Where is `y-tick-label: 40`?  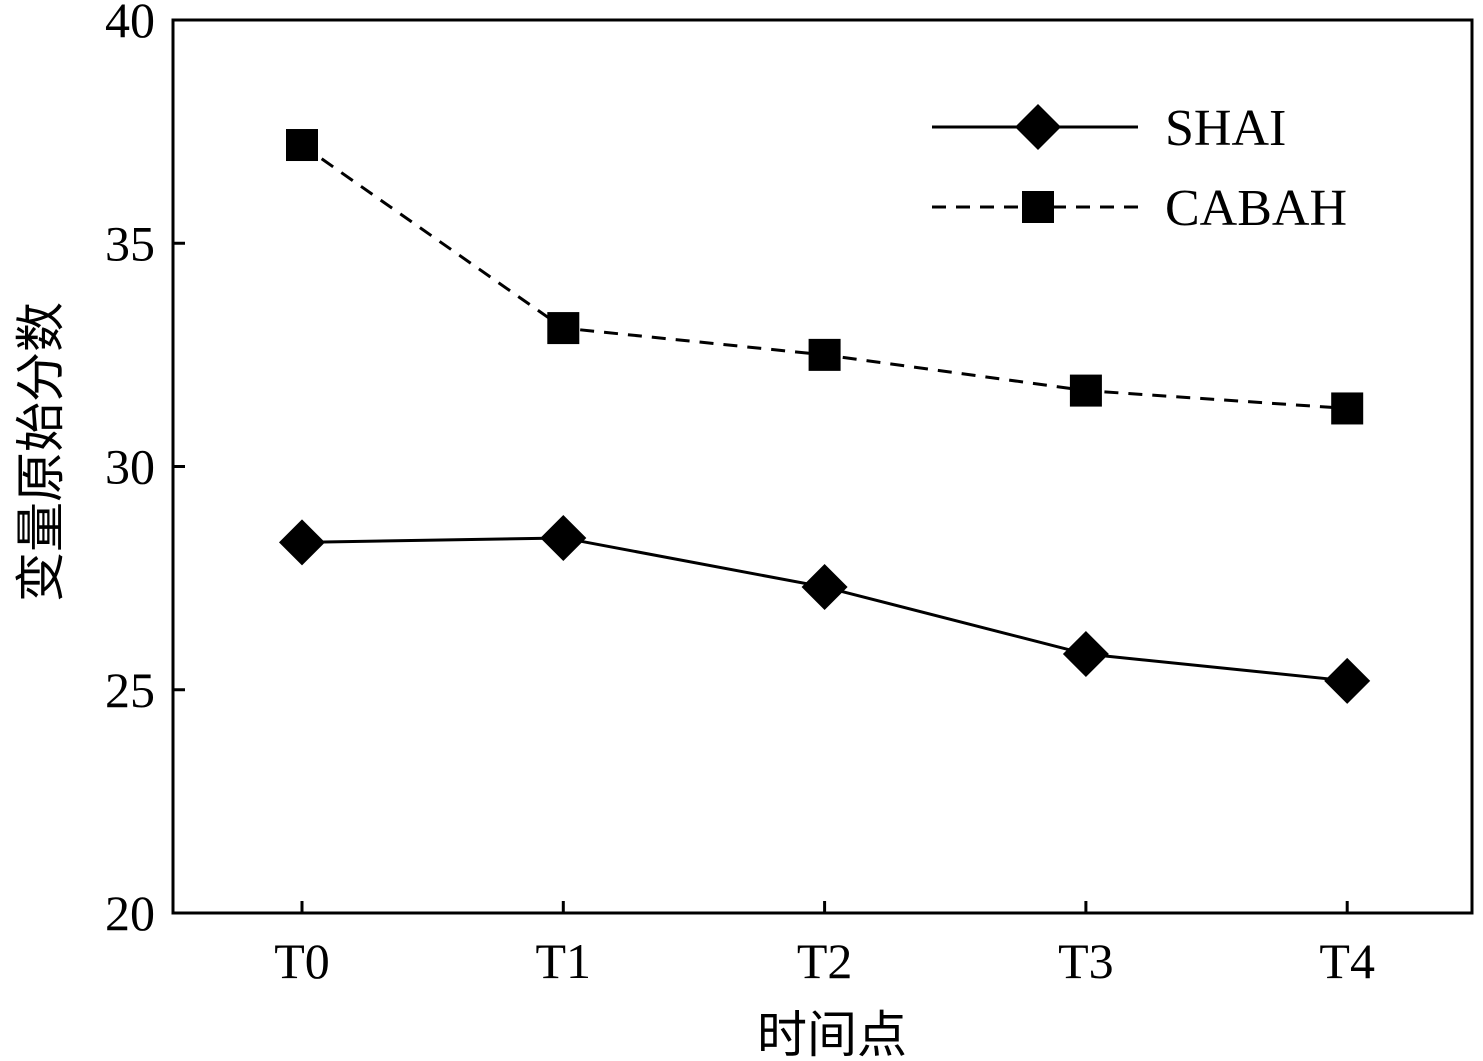 y-tick-label: 40 is located at coordinates (130, 24).